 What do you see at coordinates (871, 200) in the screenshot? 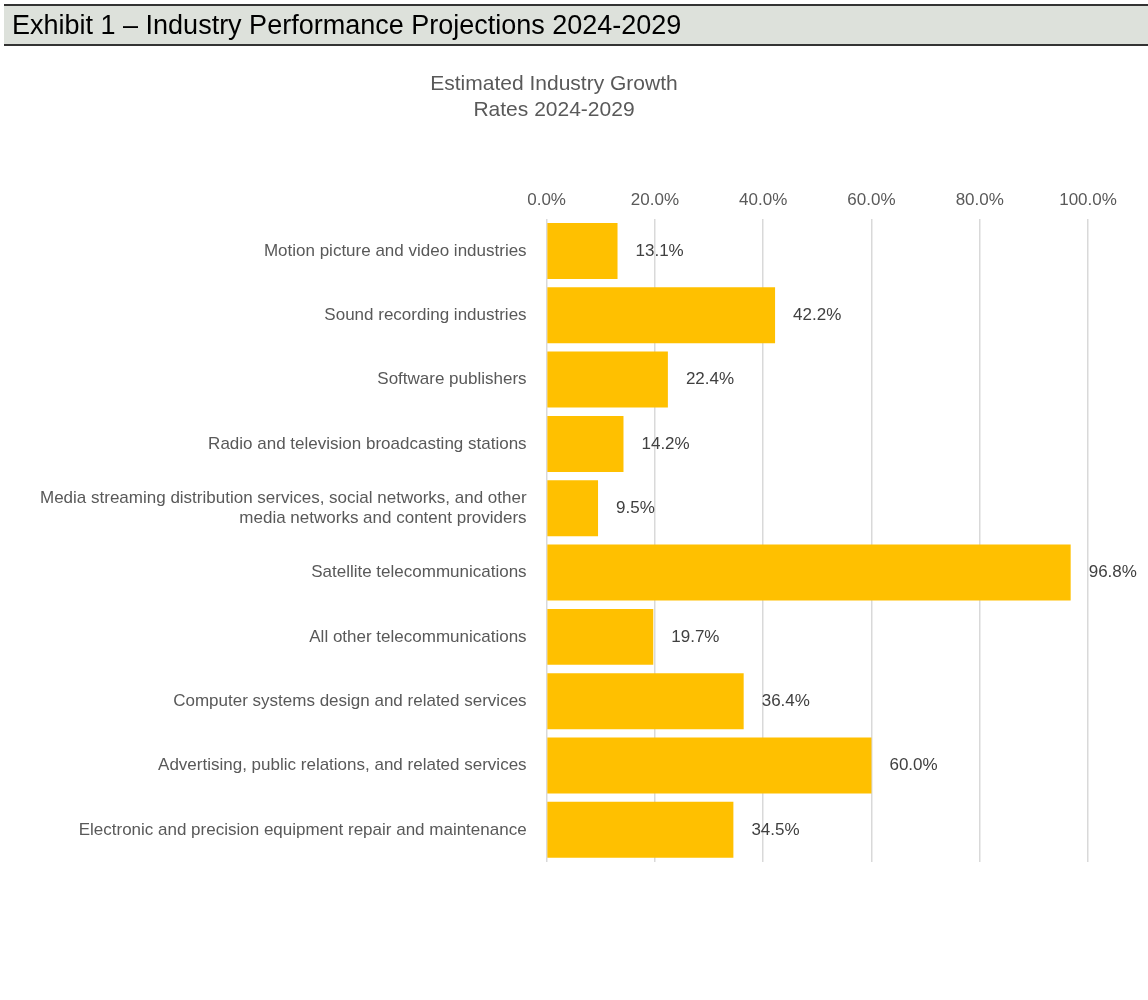
I see `x-tick-label: 60.0%` at bounding box center [871, 200].